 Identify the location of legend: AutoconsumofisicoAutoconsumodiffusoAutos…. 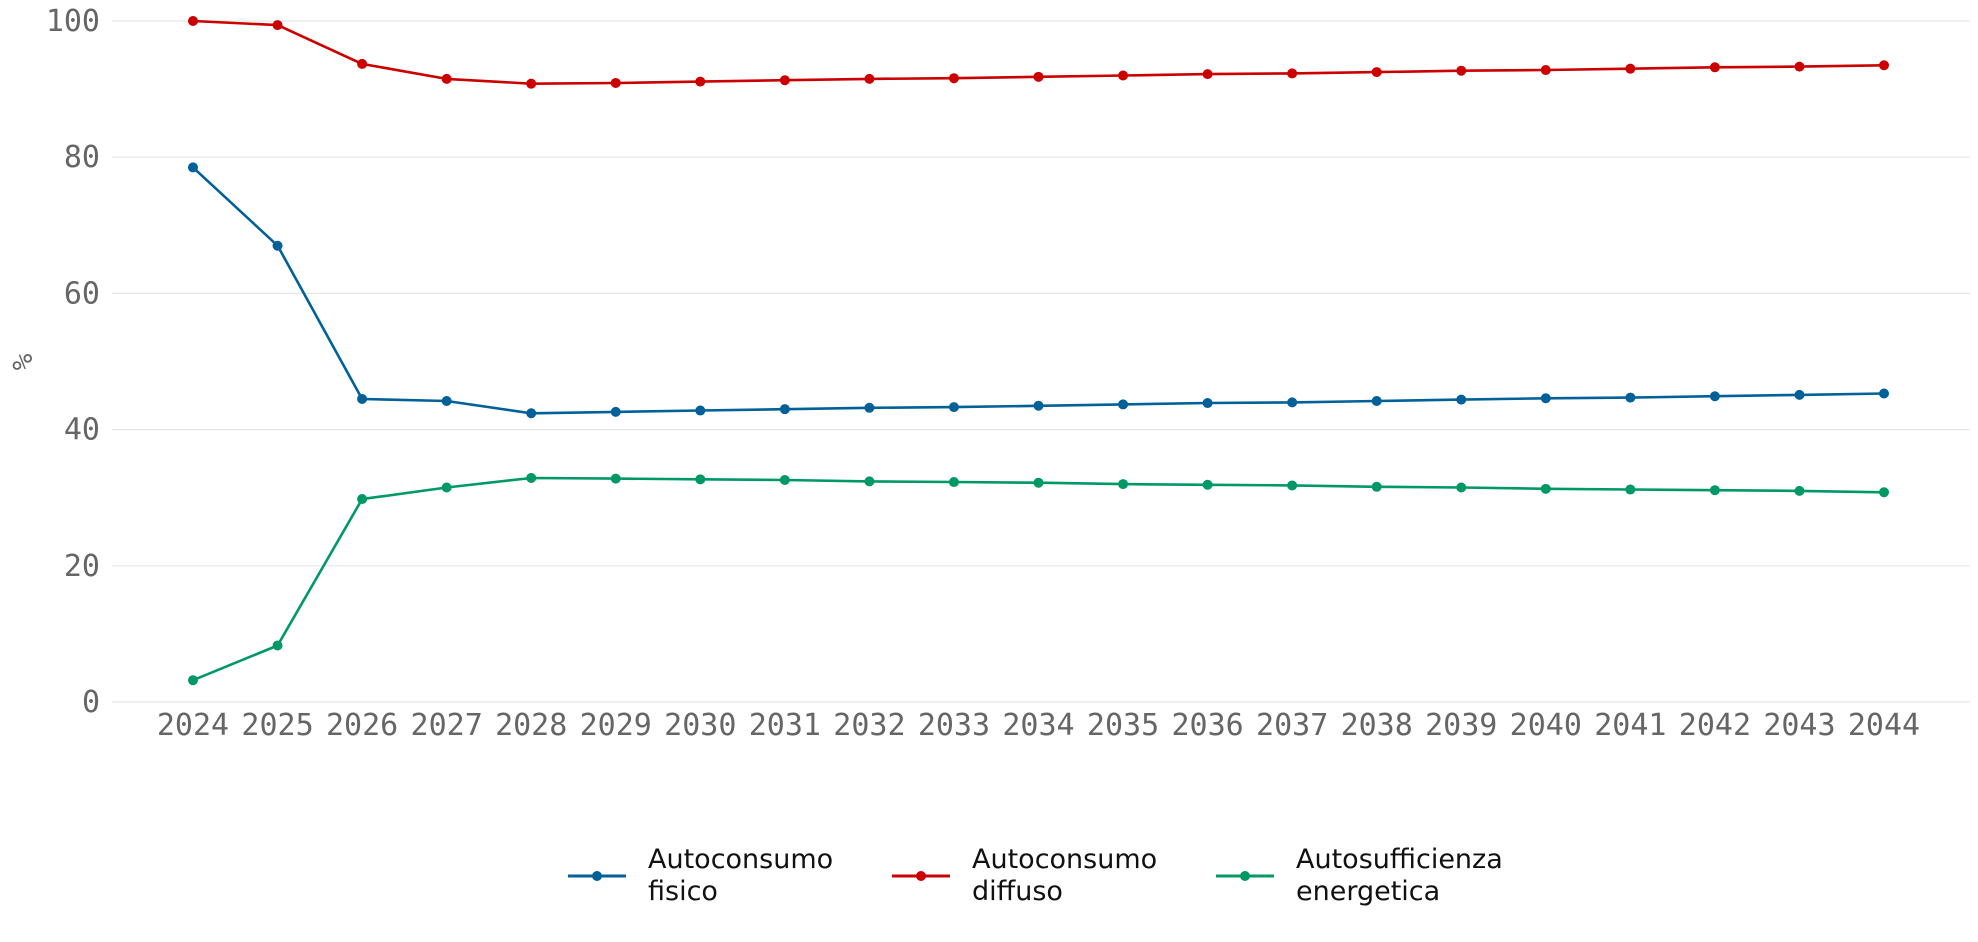
(1035, 875).